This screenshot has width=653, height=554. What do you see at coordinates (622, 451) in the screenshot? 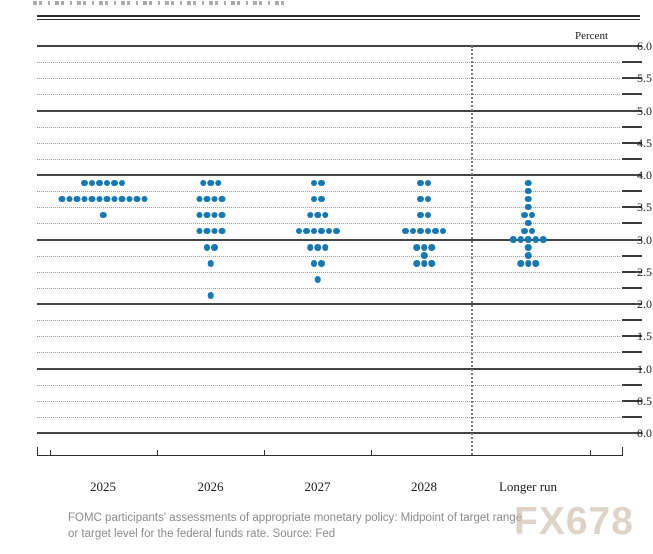
I see `x-axis-corner` at bounding box center [622, 451].